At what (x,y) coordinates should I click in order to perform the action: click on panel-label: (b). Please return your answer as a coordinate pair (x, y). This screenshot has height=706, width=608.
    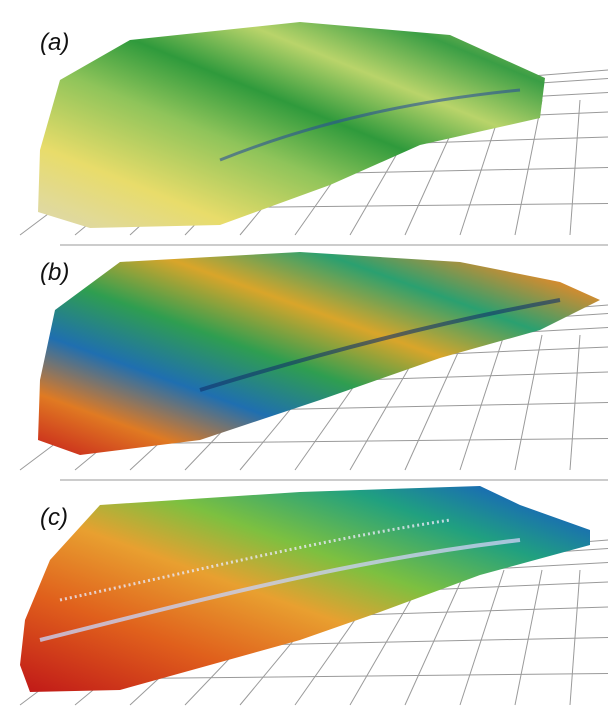
    Looking at the image, I should click on (54, 272).